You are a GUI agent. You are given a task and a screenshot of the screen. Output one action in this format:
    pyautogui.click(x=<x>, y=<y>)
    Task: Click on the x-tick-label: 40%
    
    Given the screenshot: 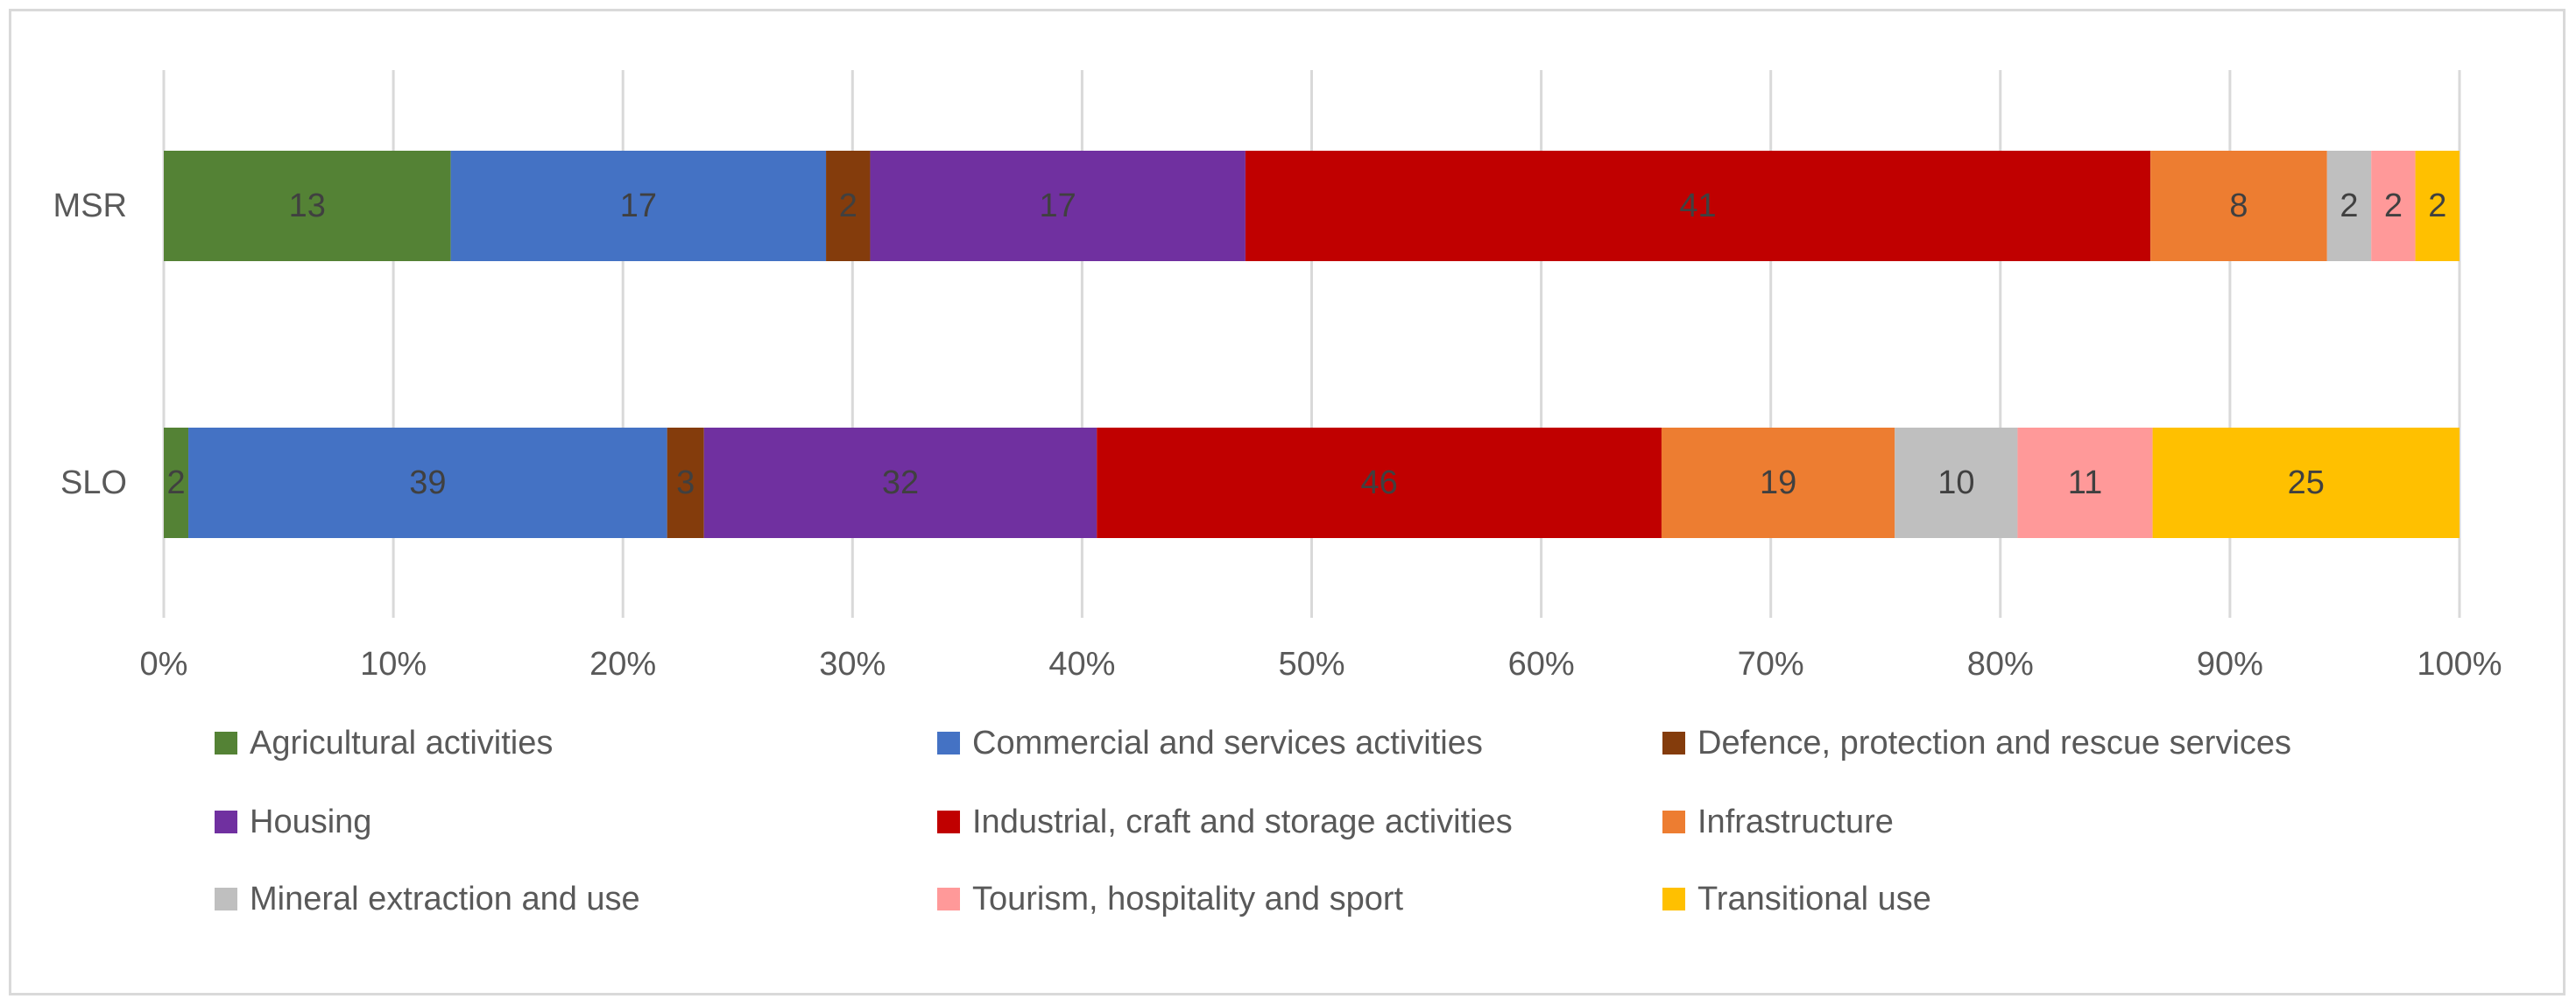 What is the action you would take?
    pyautogui.click(x=1081, y=664)
    